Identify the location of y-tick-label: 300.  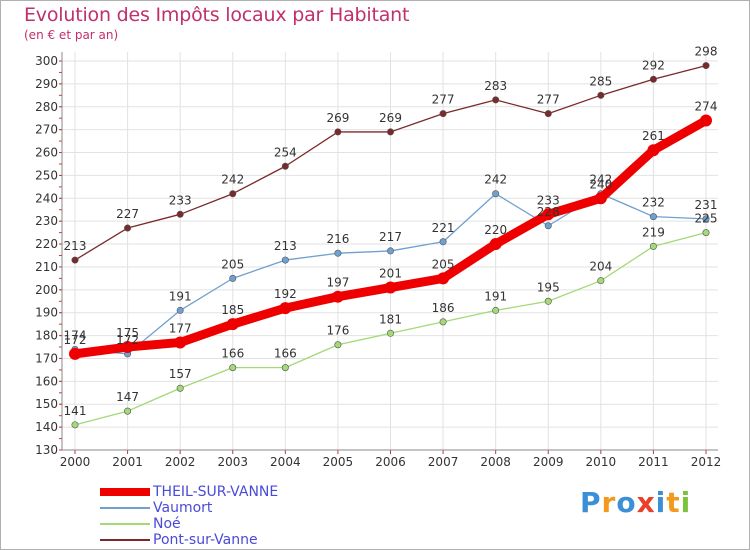
(46, 61).